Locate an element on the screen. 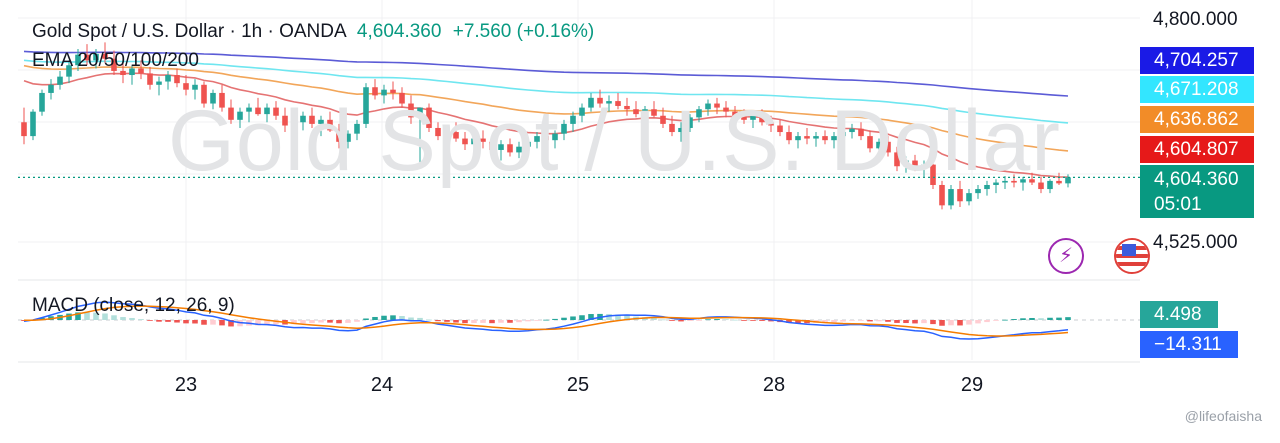 The height and width of the screenshot is (443, 1280). watermark-credit: @lifeofaisha is located at coordinates (1223, 416).